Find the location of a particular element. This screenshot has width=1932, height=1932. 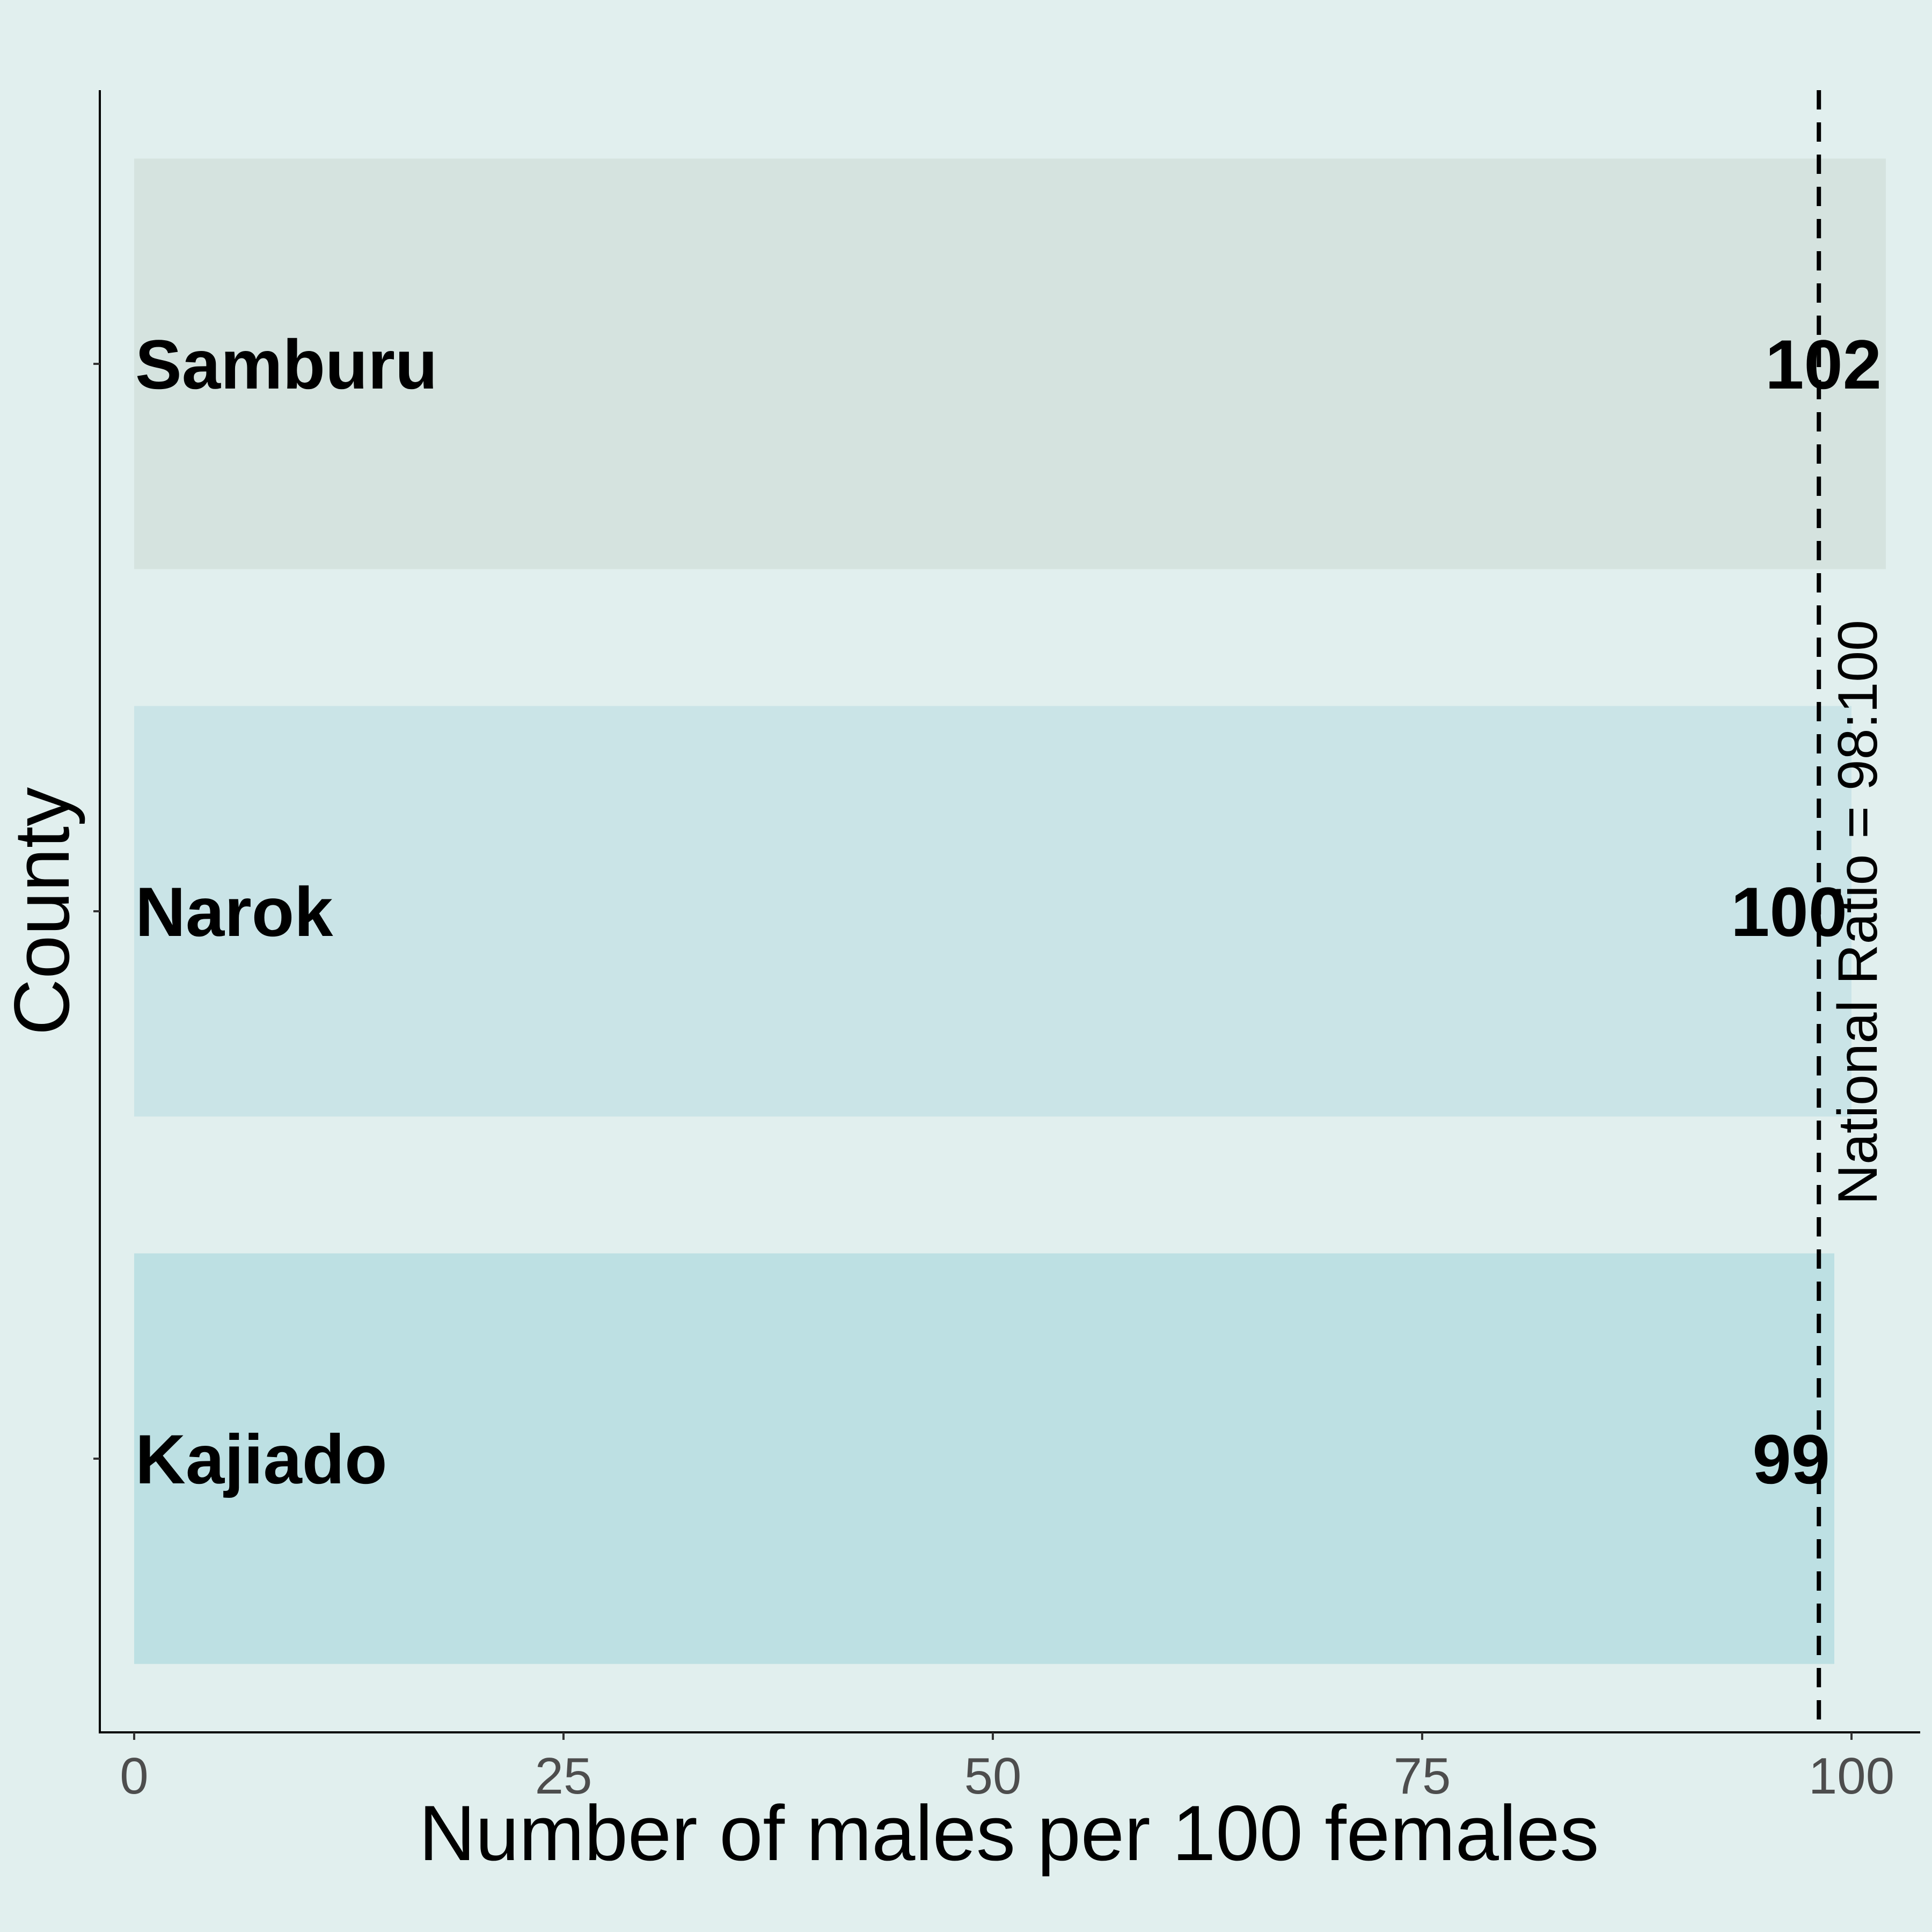

x-tick-label: 25 is located at coordinates (563, 1776).